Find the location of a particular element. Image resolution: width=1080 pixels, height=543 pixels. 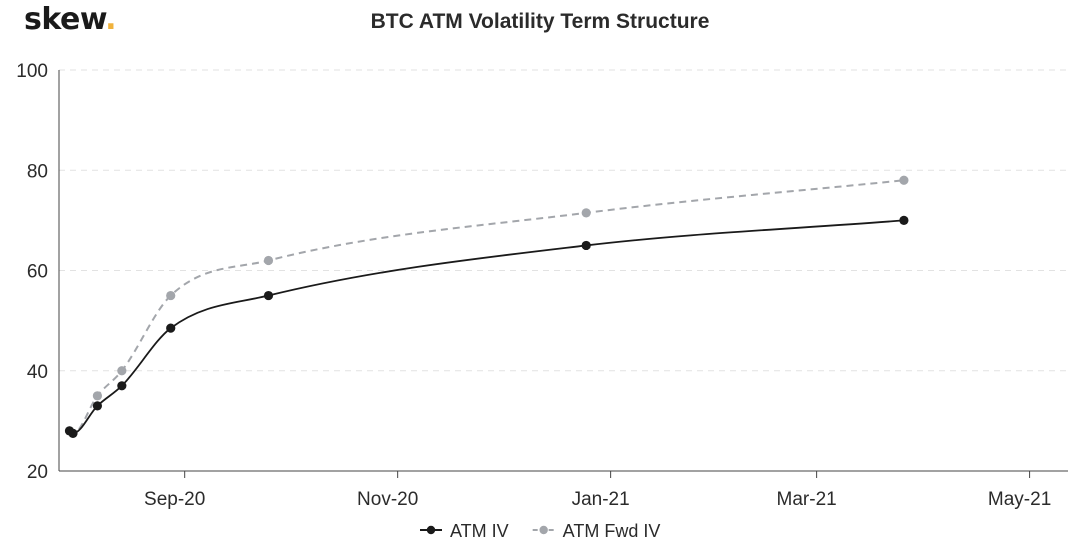

x-tick-label: Nov-20 is located at coordinates (387, 499).